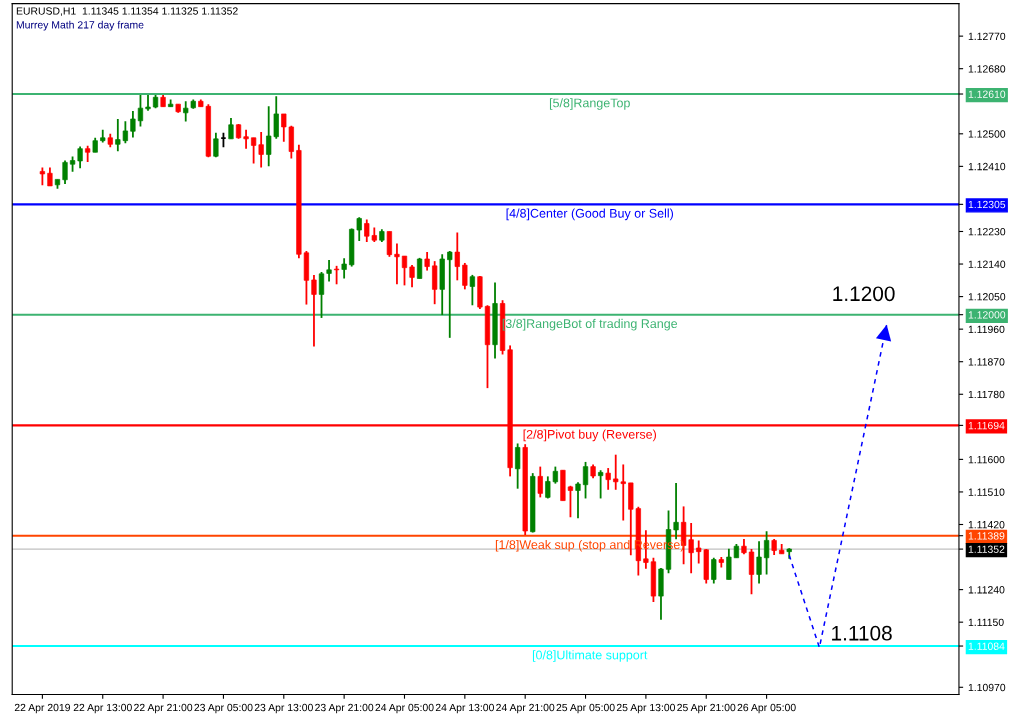  Describe the element at coordinates (987, 297) in the screenshot. I see `y-tick-label: 1.12050` at that location.